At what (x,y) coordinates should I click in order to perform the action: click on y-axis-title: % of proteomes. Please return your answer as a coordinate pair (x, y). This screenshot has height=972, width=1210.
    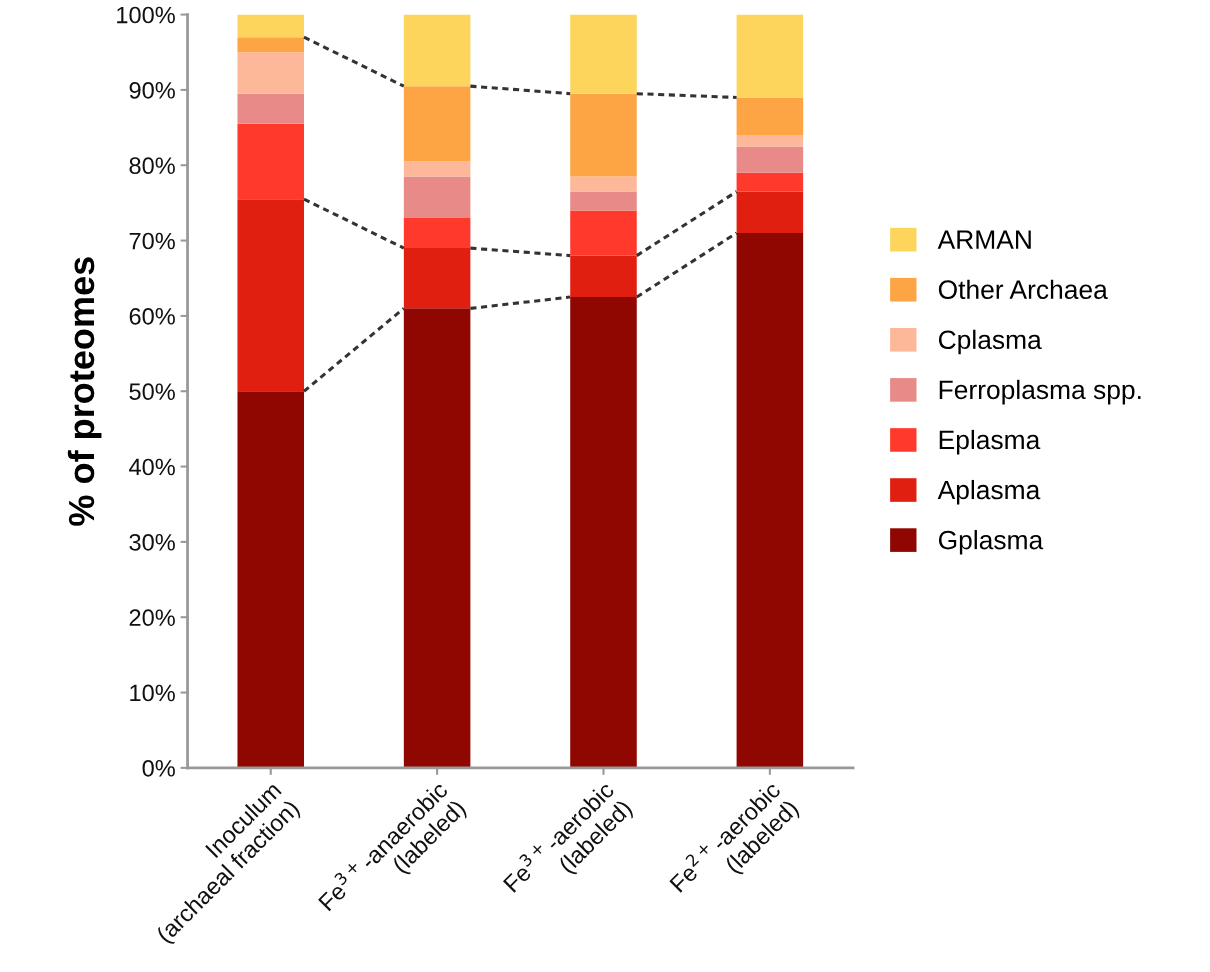
    Looking at the image, I should click on (84, 391).